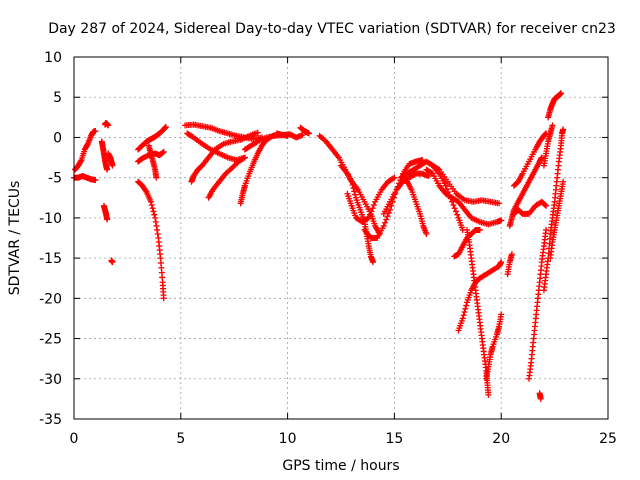  I want to click on series-arc05, so click(106, 124).